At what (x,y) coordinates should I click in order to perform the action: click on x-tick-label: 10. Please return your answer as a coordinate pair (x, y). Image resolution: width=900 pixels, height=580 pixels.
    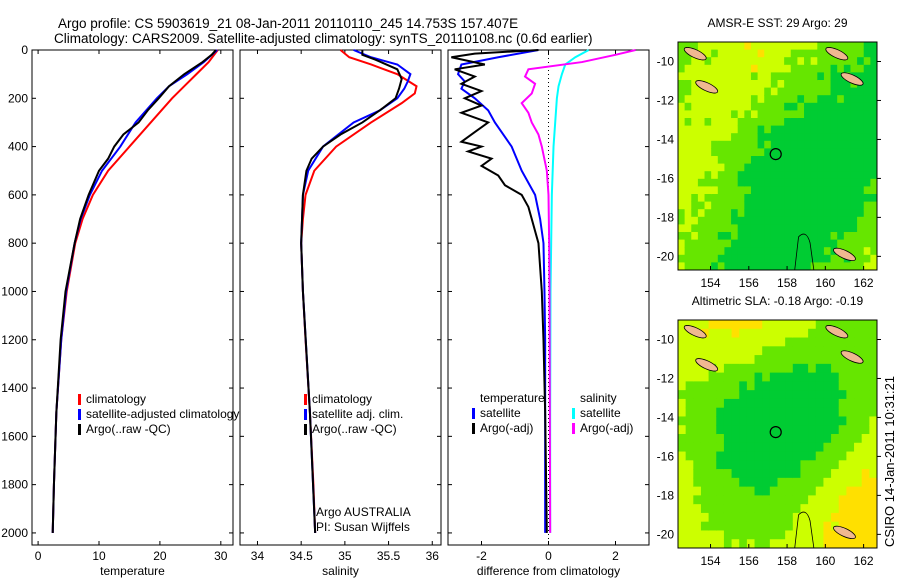
    Looking at the image, I should click on (99, 556).